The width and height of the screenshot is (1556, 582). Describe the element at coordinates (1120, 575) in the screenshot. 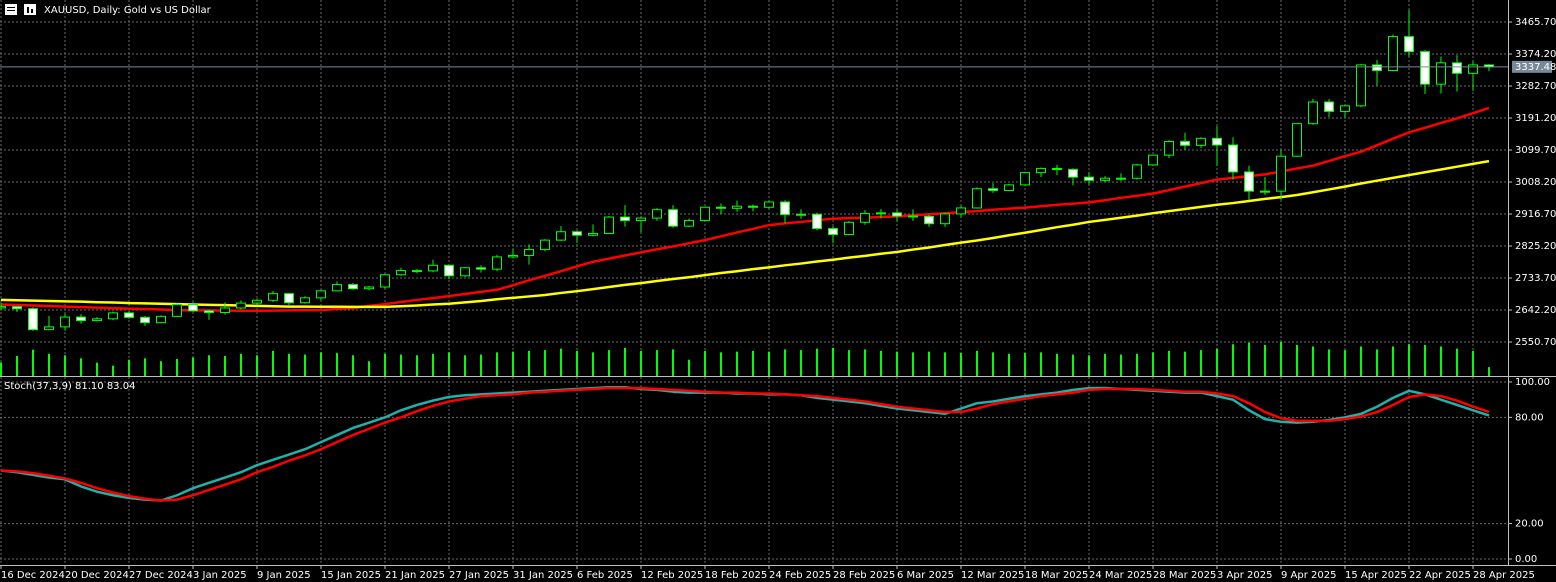

I see `x-tick-label: 24 Mar 2025` at that location.